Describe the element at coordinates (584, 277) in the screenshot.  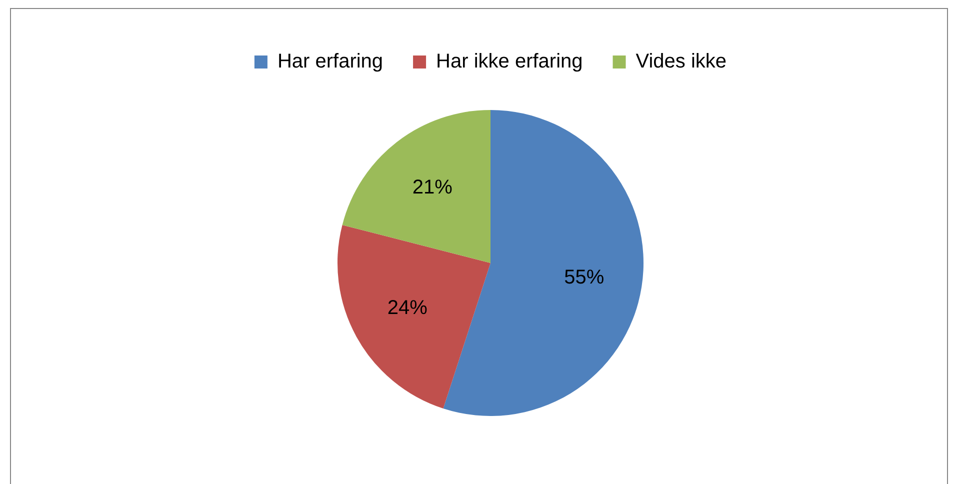
I see `data-label: 55%` at that location.